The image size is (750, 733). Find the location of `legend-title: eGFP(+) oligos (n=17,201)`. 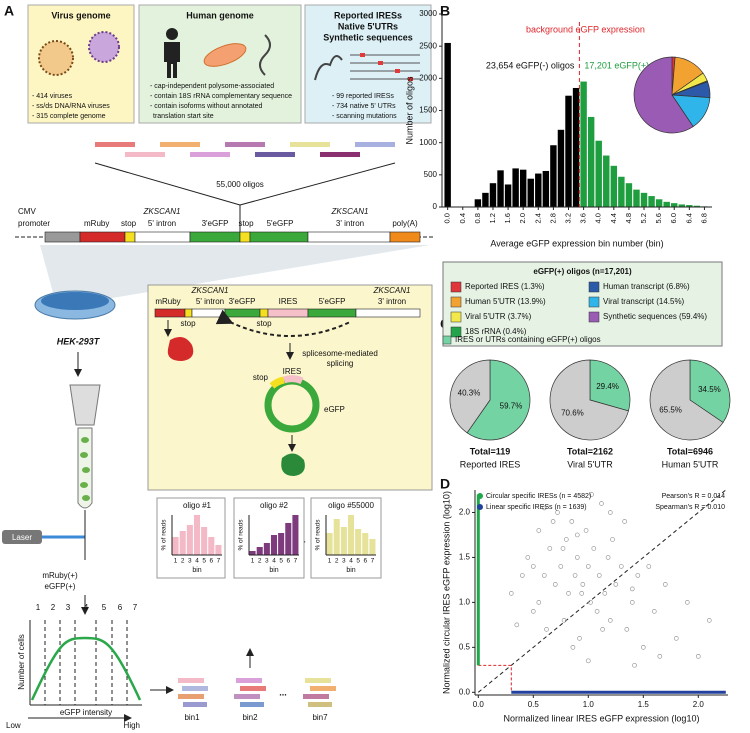

legend-title: eGFP(+) oligos (n=17,201) is located at coordinates (582, 271).